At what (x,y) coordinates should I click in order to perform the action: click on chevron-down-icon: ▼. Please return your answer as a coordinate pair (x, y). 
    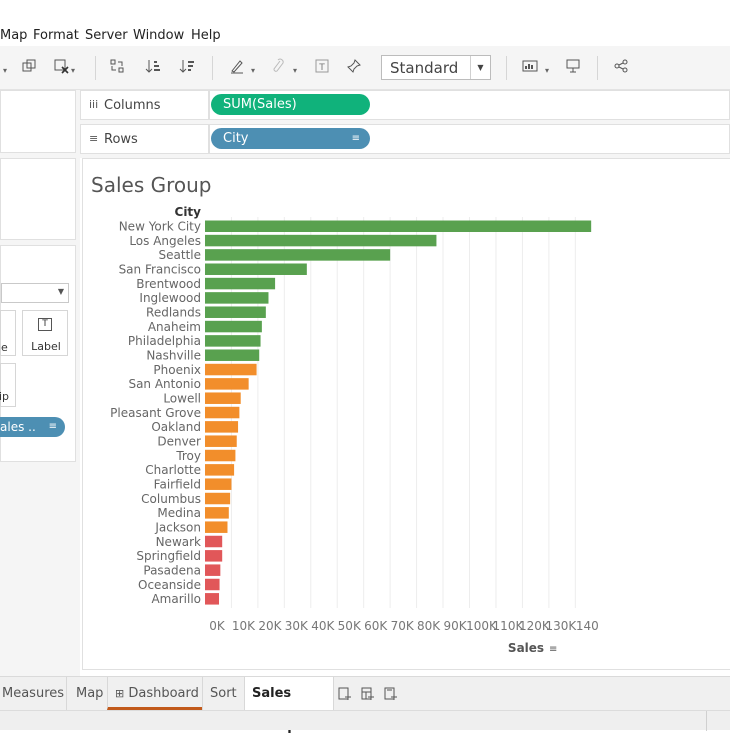
    Looking at the image, I should click on (60, 291).